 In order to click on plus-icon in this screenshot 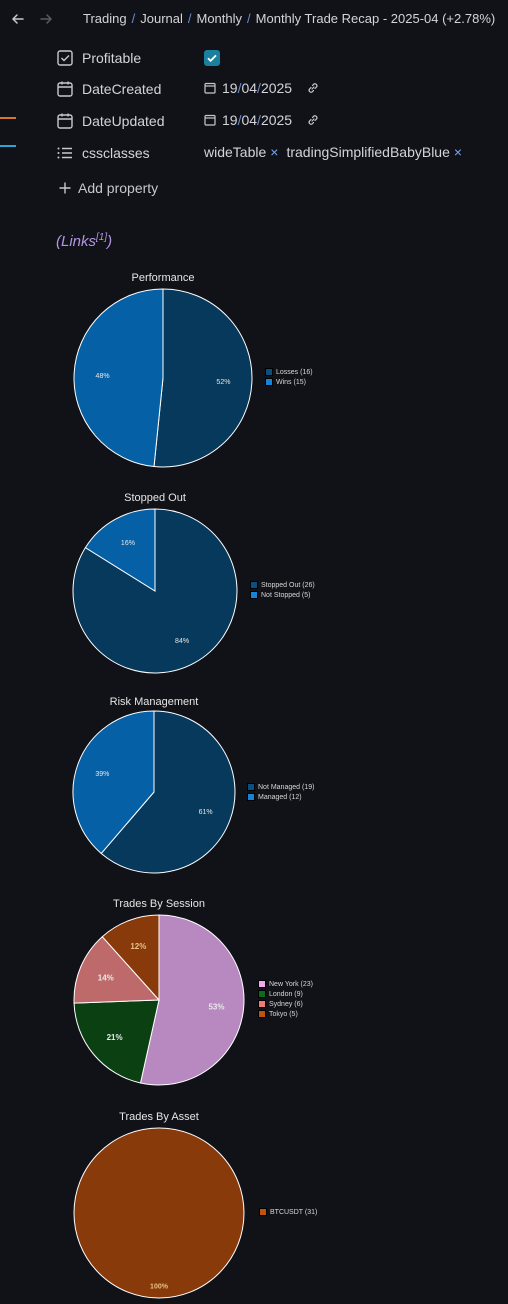, I will do `click(65, 188)`.